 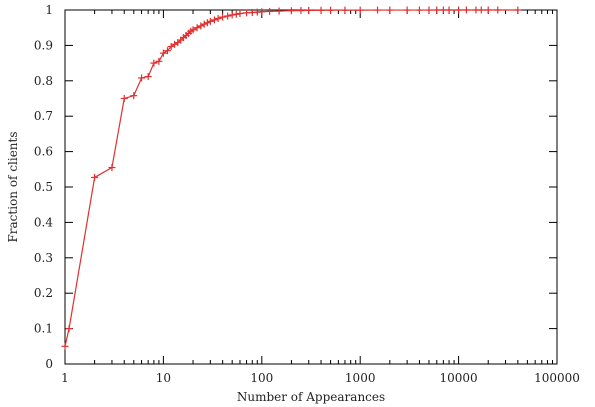 I want to click on y-tick-label: 0.8, so click(x=43, y=81).